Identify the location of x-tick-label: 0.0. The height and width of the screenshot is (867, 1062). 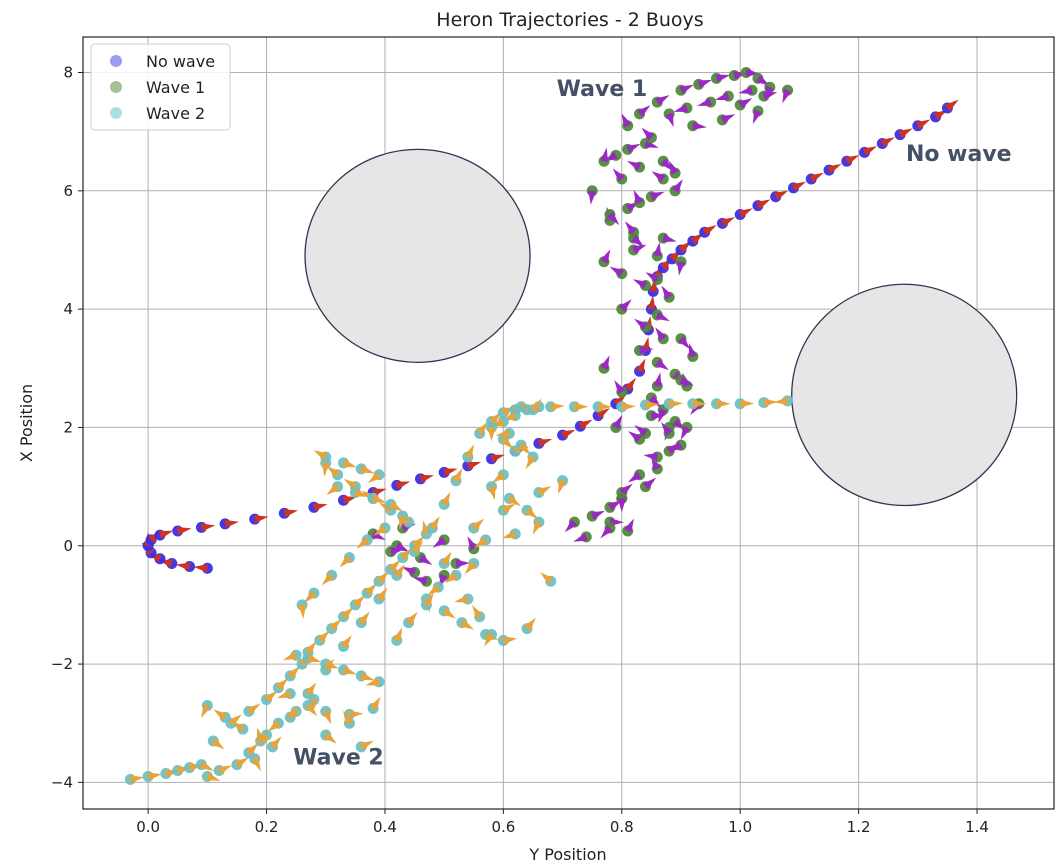
(148, 827).